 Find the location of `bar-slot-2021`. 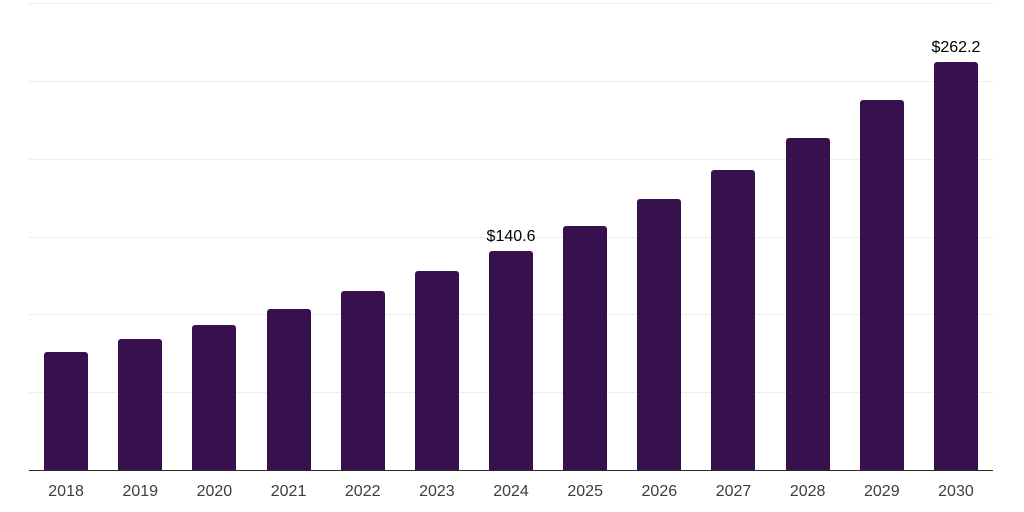

bar-slot-2021 is located at coordinates (288, 236).